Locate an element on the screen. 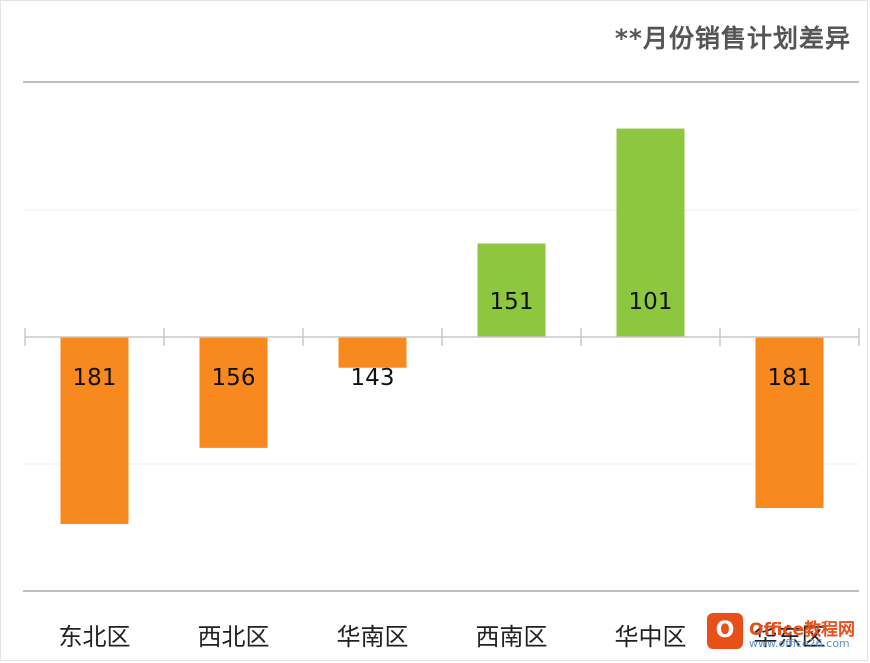 The image size is (870, 663). category-label-5: 华中区 is located at coordinates (651, 637).